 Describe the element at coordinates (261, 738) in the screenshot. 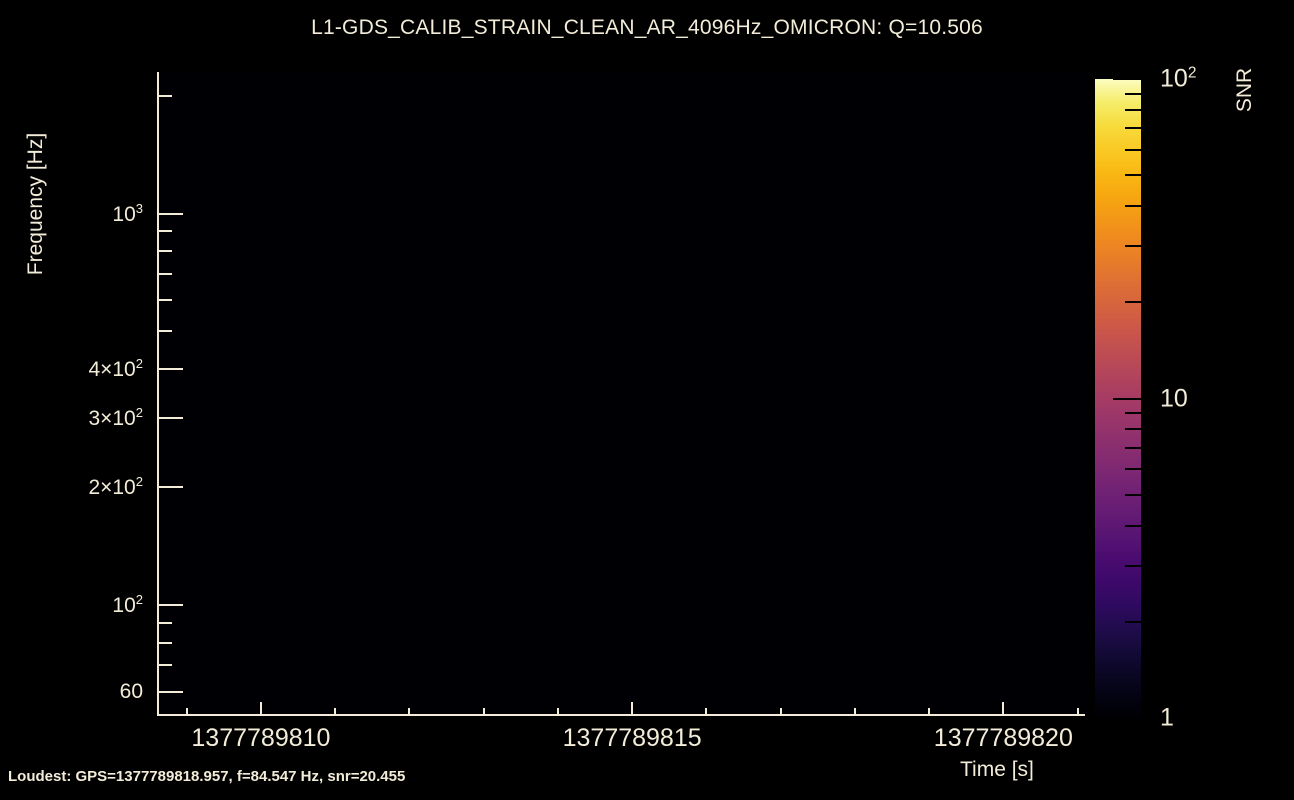

I see `x-axis-ticklabel: 1377789810` at that location.